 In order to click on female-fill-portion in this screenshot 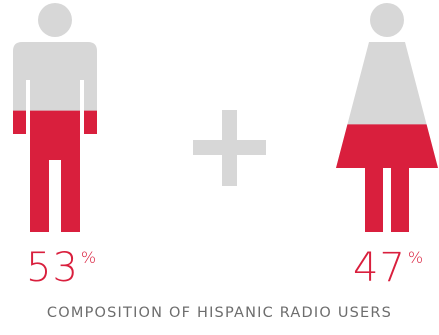, I will do `click(387, 178)`.